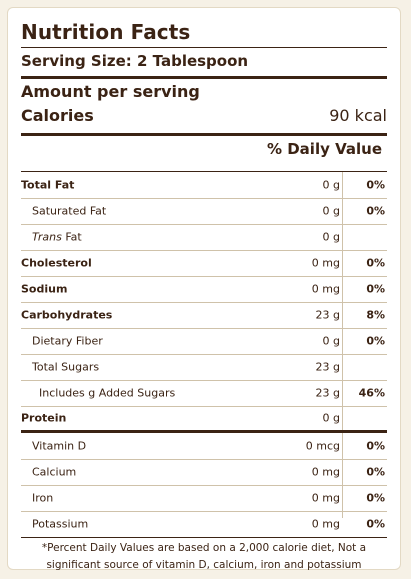 The image size is (411, 579). What do you see at coordinates (204, 472) in the screenshot?
I see `nutrient-row-calcium: Calcium 0 mg 0%` at bounding box center [204, 472].